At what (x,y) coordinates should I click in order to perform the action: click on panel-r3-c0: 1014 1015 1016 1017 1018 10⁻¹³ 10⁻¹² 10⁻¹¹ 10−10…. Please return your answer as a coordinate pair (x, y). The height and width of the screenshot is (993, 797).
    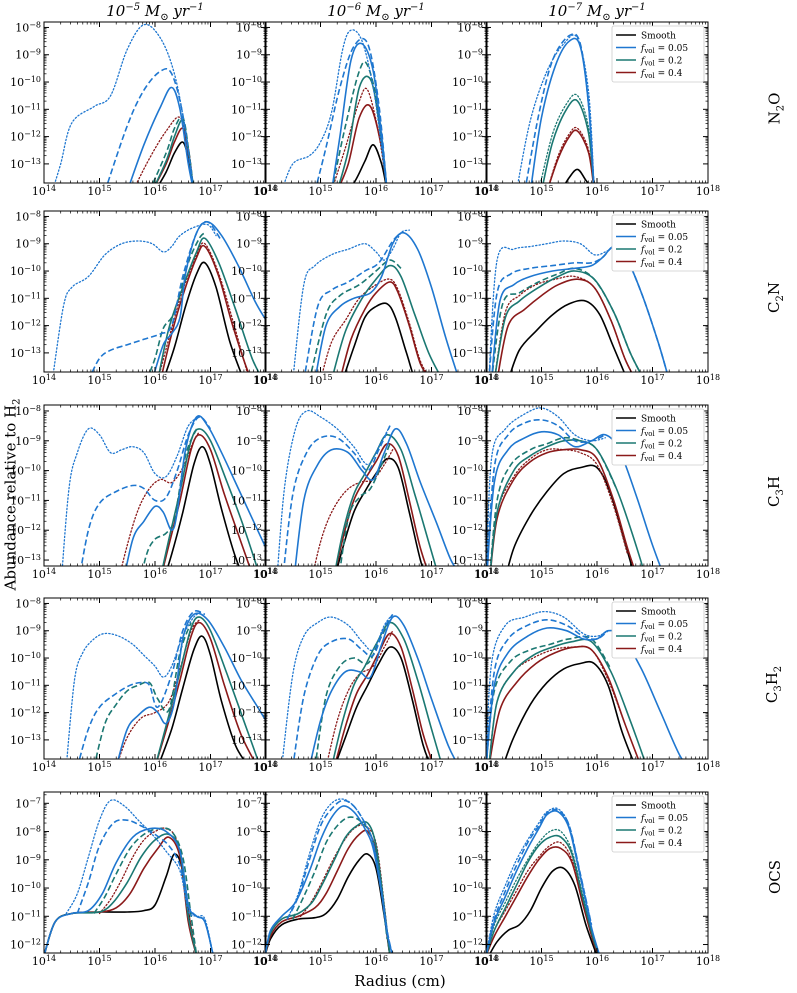
    Looking at the image, I should click on (144, 685).